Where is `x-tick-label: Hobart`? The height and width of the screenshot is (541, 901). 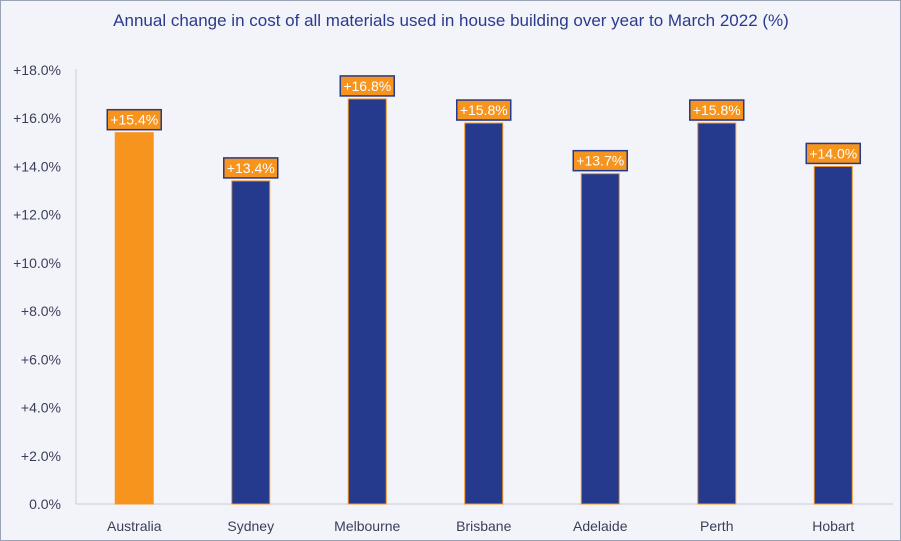
x-tick-label: Hobart is located at coordinates (833, 526).